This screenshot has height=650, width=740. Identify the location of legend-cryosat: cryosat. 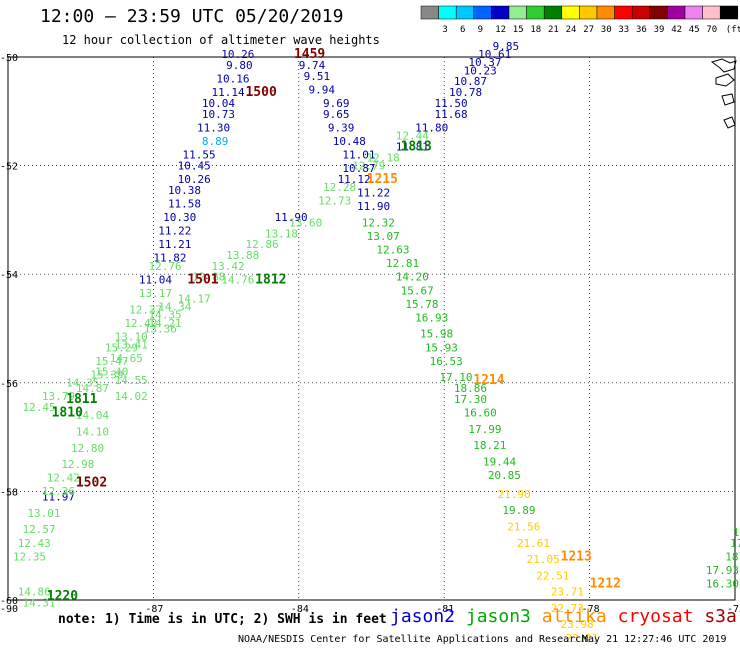
(655, 616).